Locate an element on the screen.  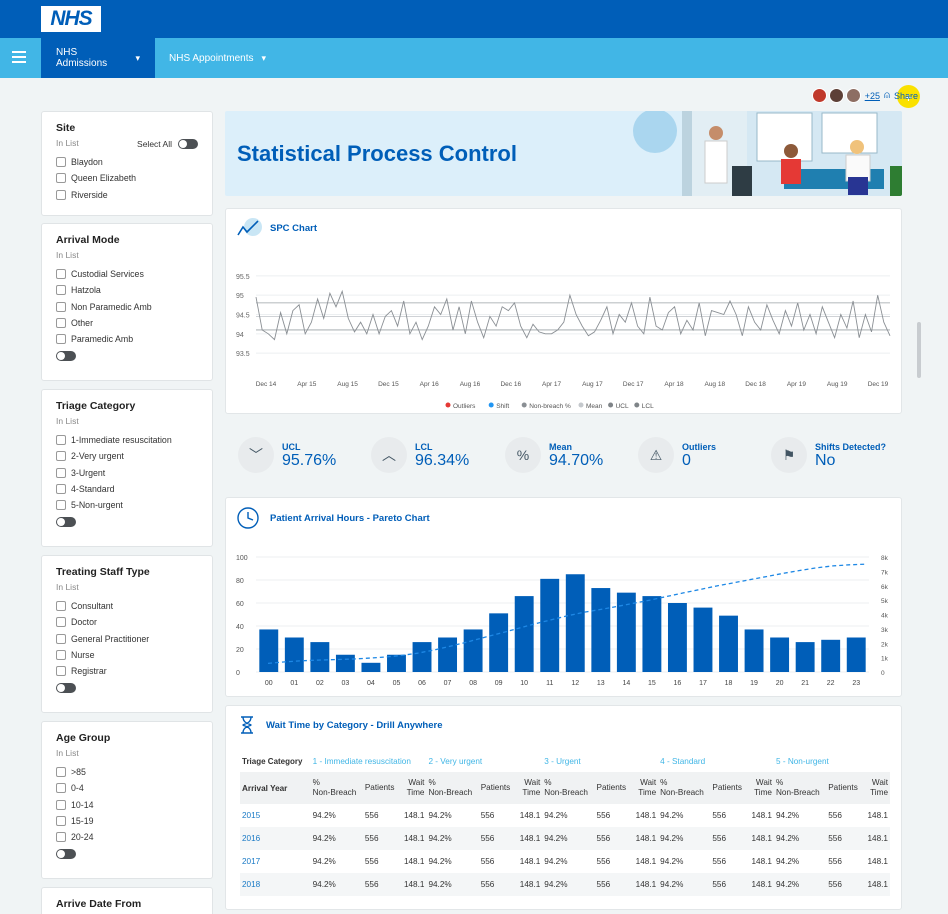
tab-nhs-appointments: NHS Appointments ▾ is located at coordinates (218, 58).